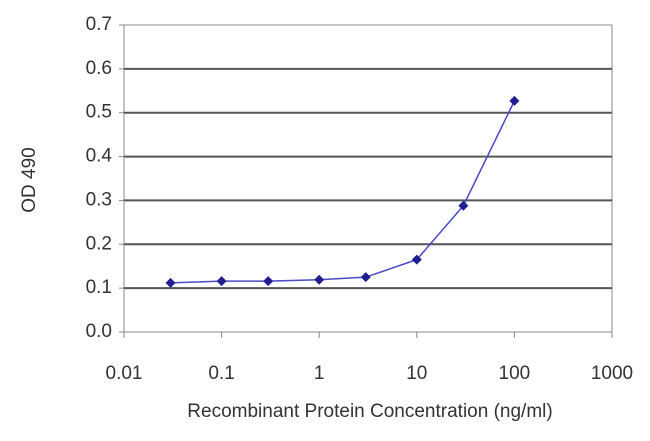 This screenshot has height=441, width=650. I want to click on y-axis-label: OD 490, so click(29, 179).